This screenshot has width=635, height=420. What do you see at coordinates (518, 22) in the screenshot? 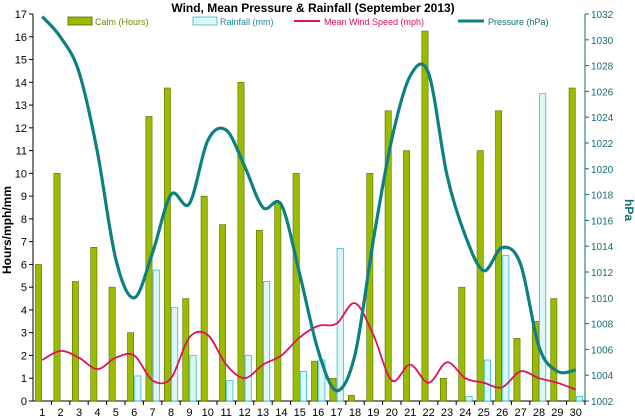
I see `legend-label-pressure: Pressure (hPa)` at bounding box center [518, 22].